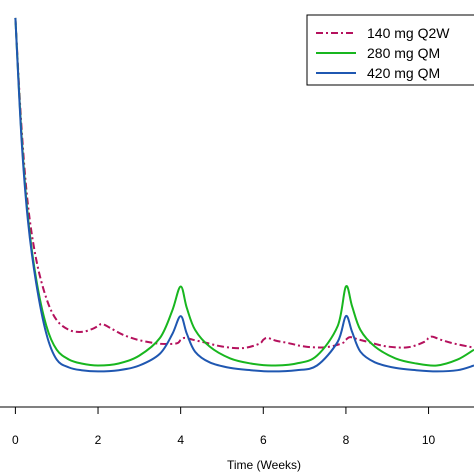 The height and width of the screenshot is (474, 474). I want to click on legend-label: 280 mg QM, so click(403, 53).